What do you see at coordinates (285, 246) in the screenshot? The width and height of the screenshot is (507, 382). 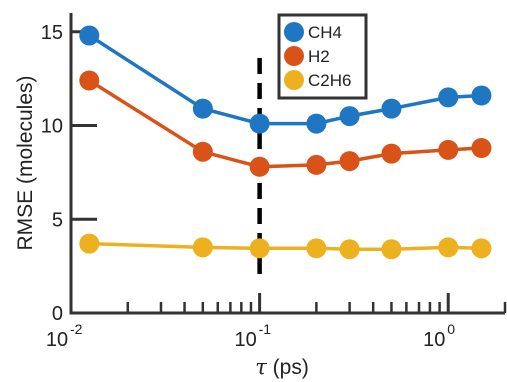 I see `series-line-c2h6` at bounding box center [285, 246].